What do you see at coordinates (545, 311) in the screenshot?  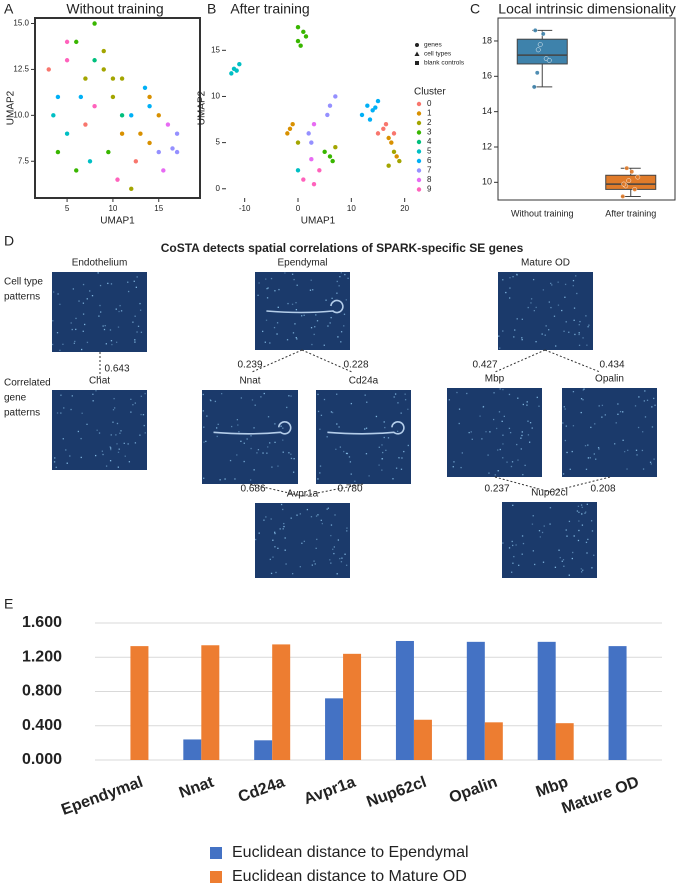 I see `pattern-tile` at bounding box center [545, 311].